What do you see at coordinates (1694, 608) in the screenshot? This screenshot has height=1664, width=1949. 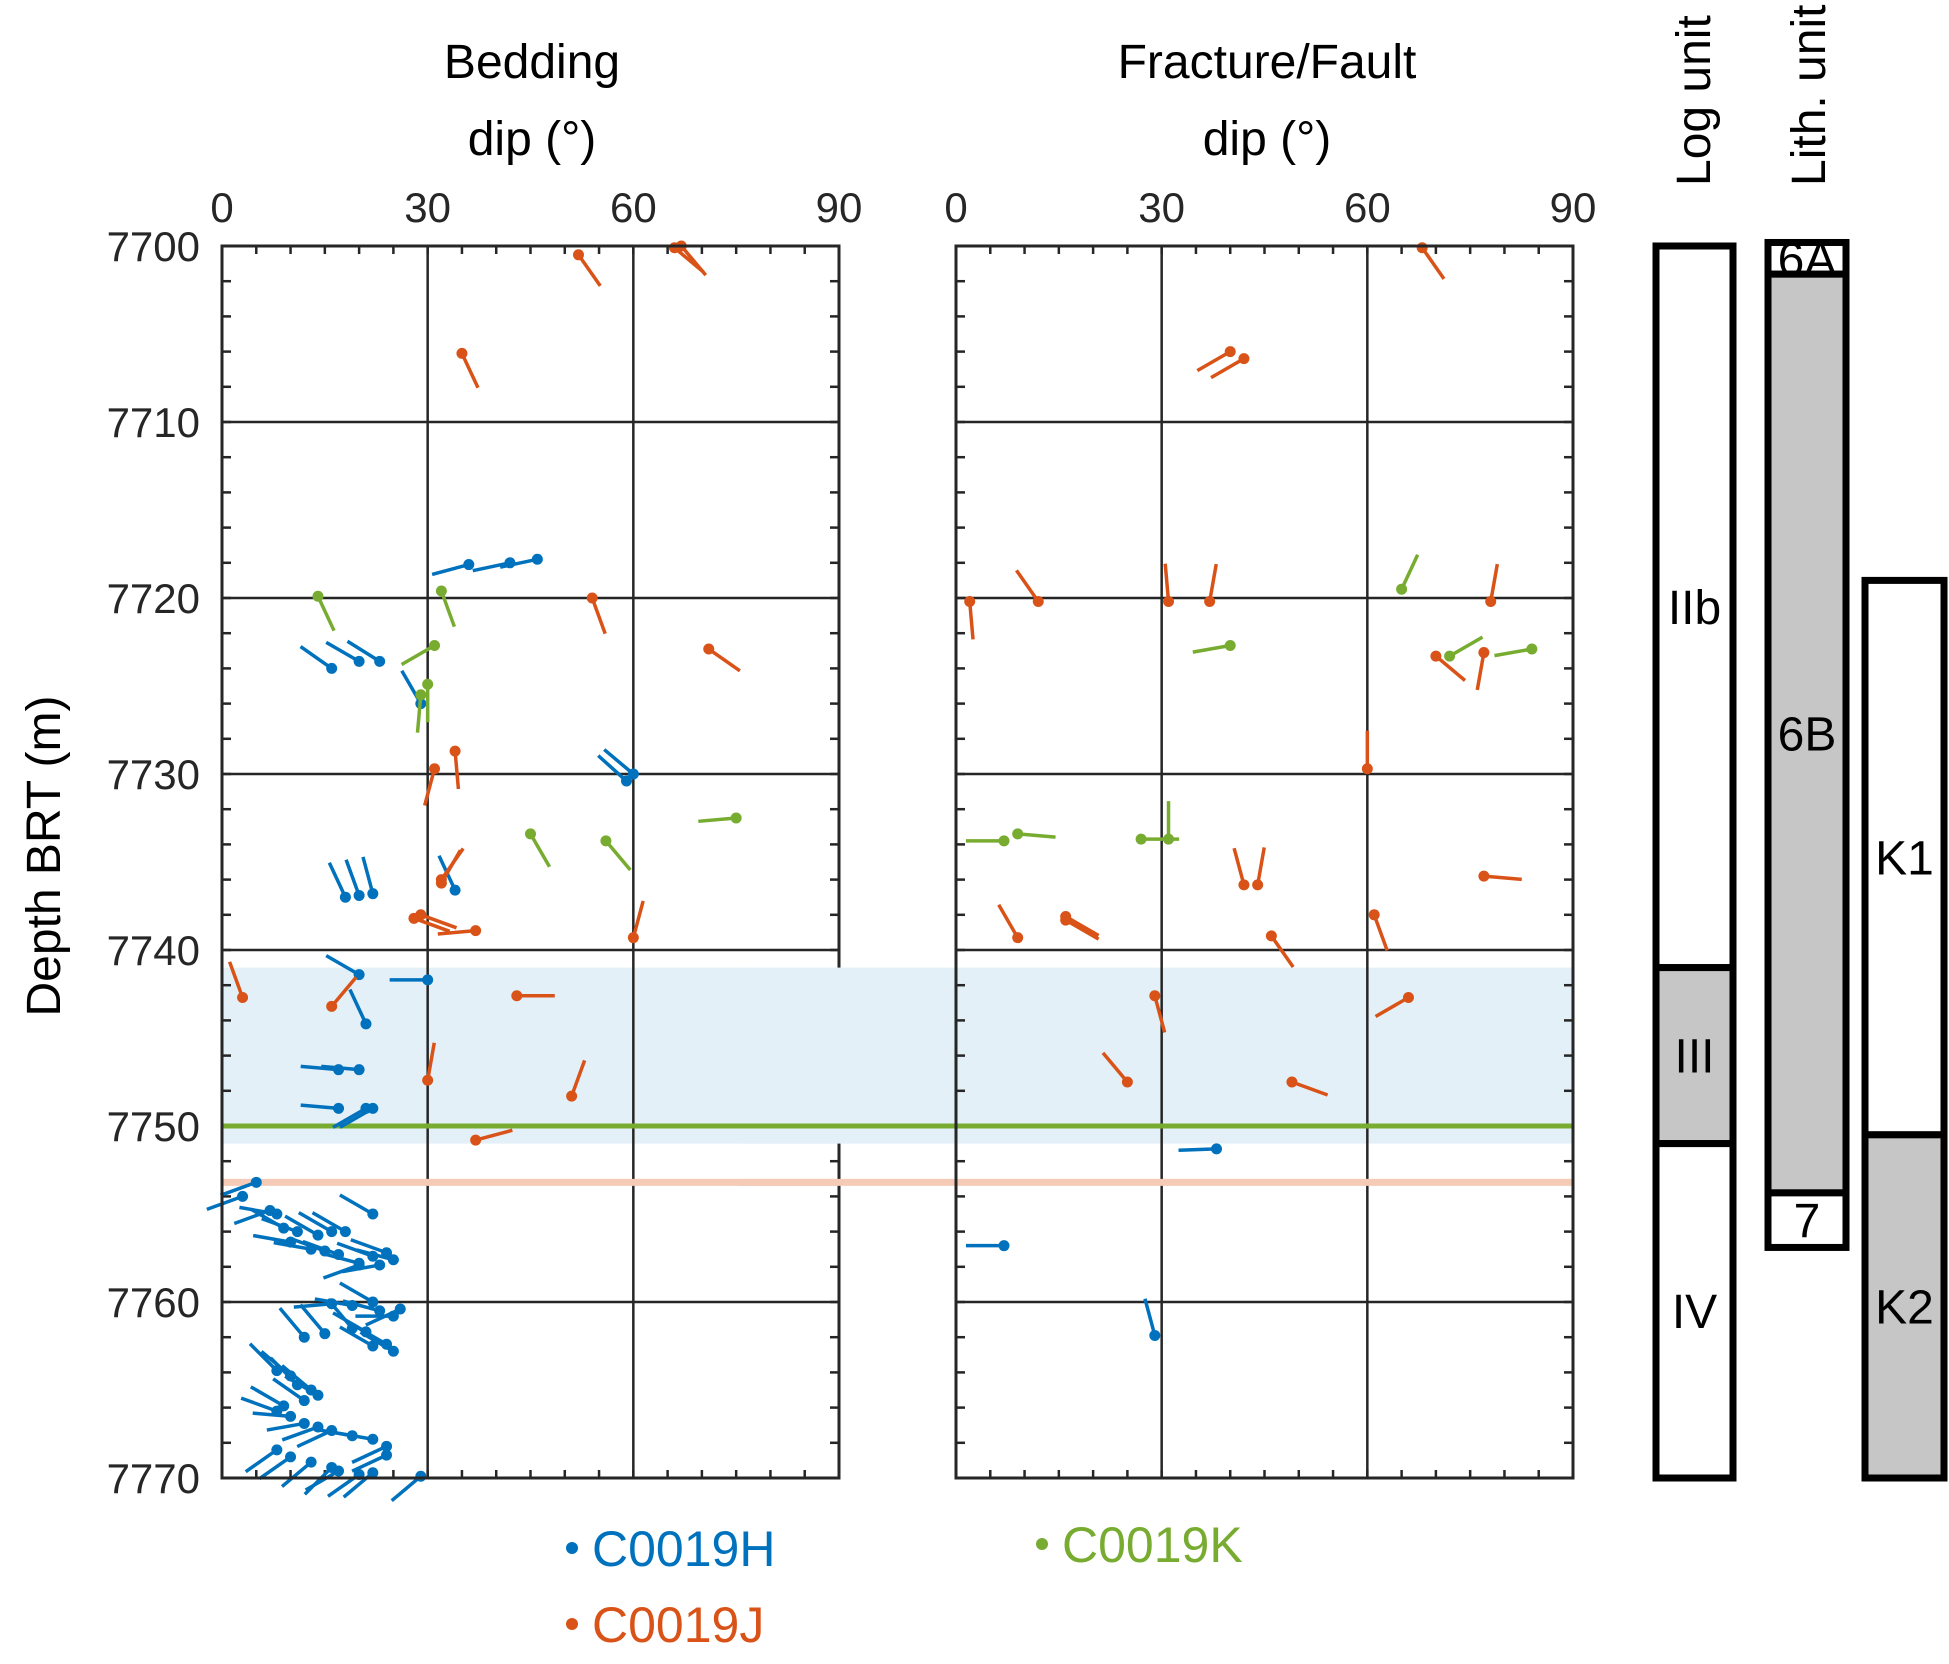 I see `unit-label: IIb` at bounding box center [1694, 608].